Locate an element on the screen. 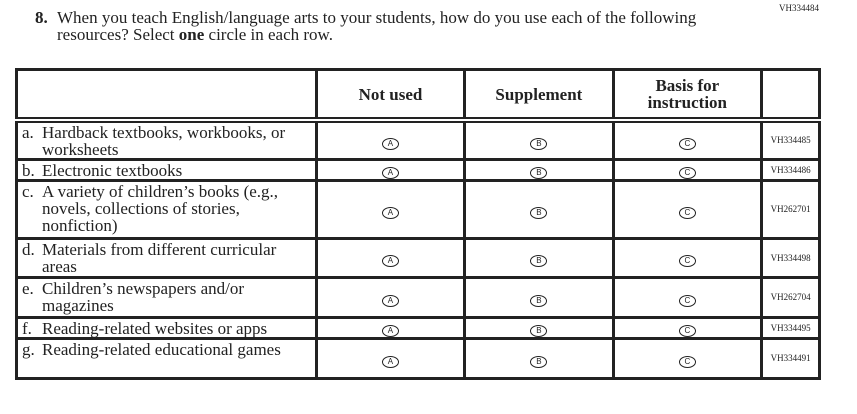  row-label: e. Children’s newspapers and/or magazines is located at coordinates (166, 297).